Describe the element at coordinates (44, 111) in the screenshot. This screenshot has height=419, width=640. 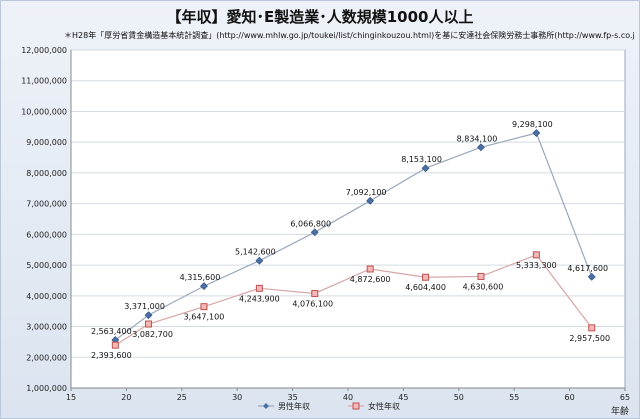
I see `y-tick-label: 10,000,000` at that location.